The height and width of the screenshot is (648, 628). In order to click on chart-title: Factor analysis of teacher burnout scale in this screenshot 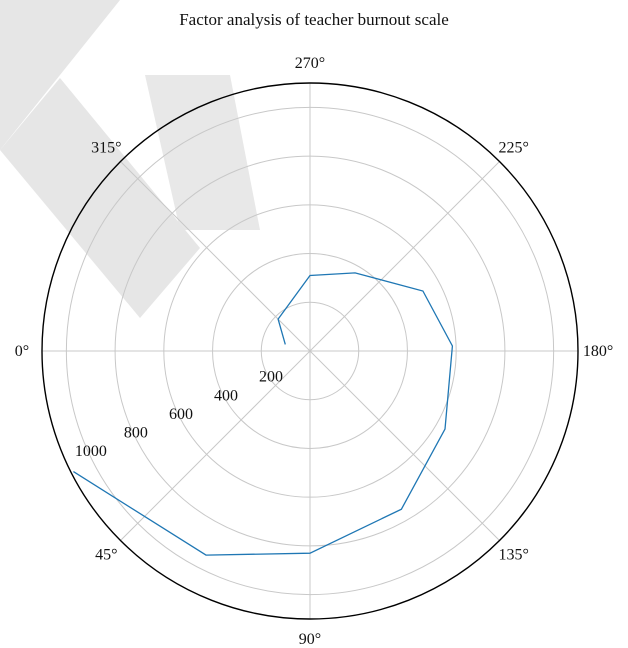, I will do `click(314, 19)`.